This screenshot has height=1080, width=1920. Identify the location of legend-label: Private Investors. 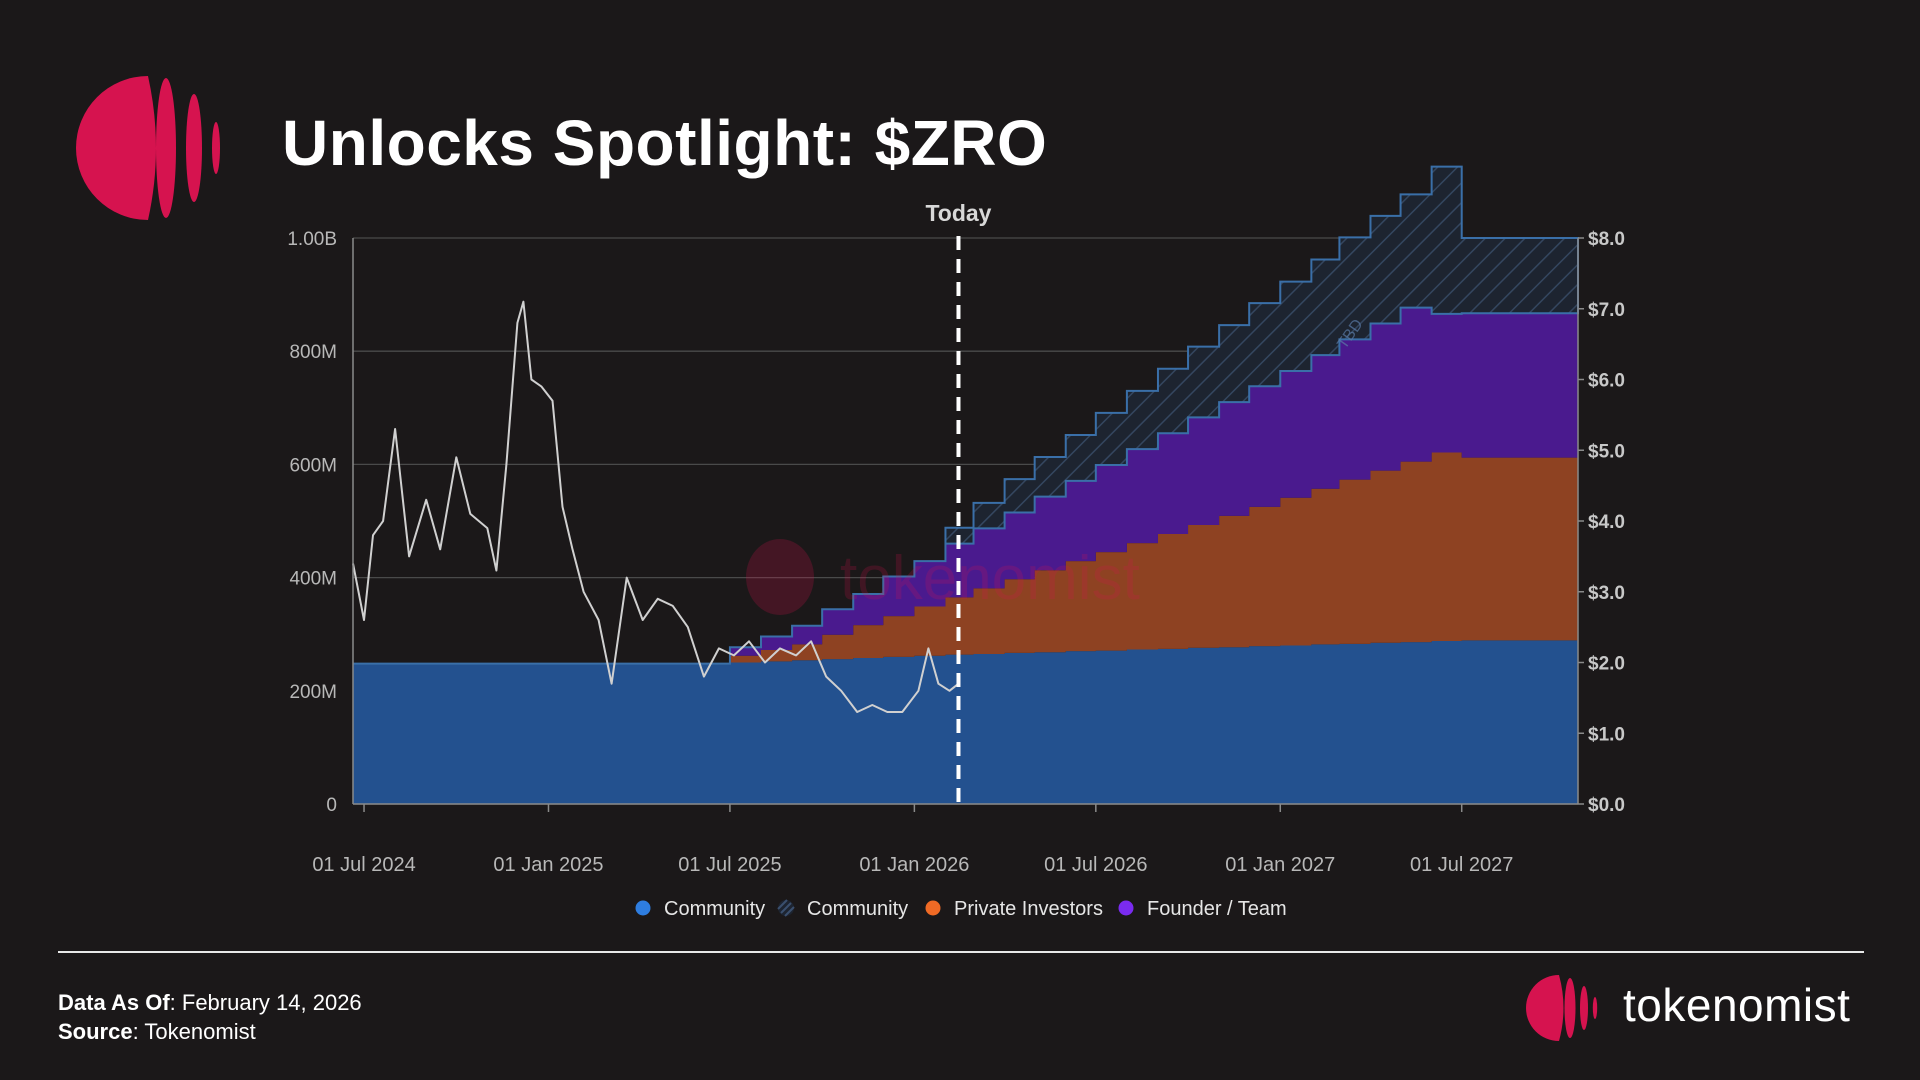
(1028, 909).